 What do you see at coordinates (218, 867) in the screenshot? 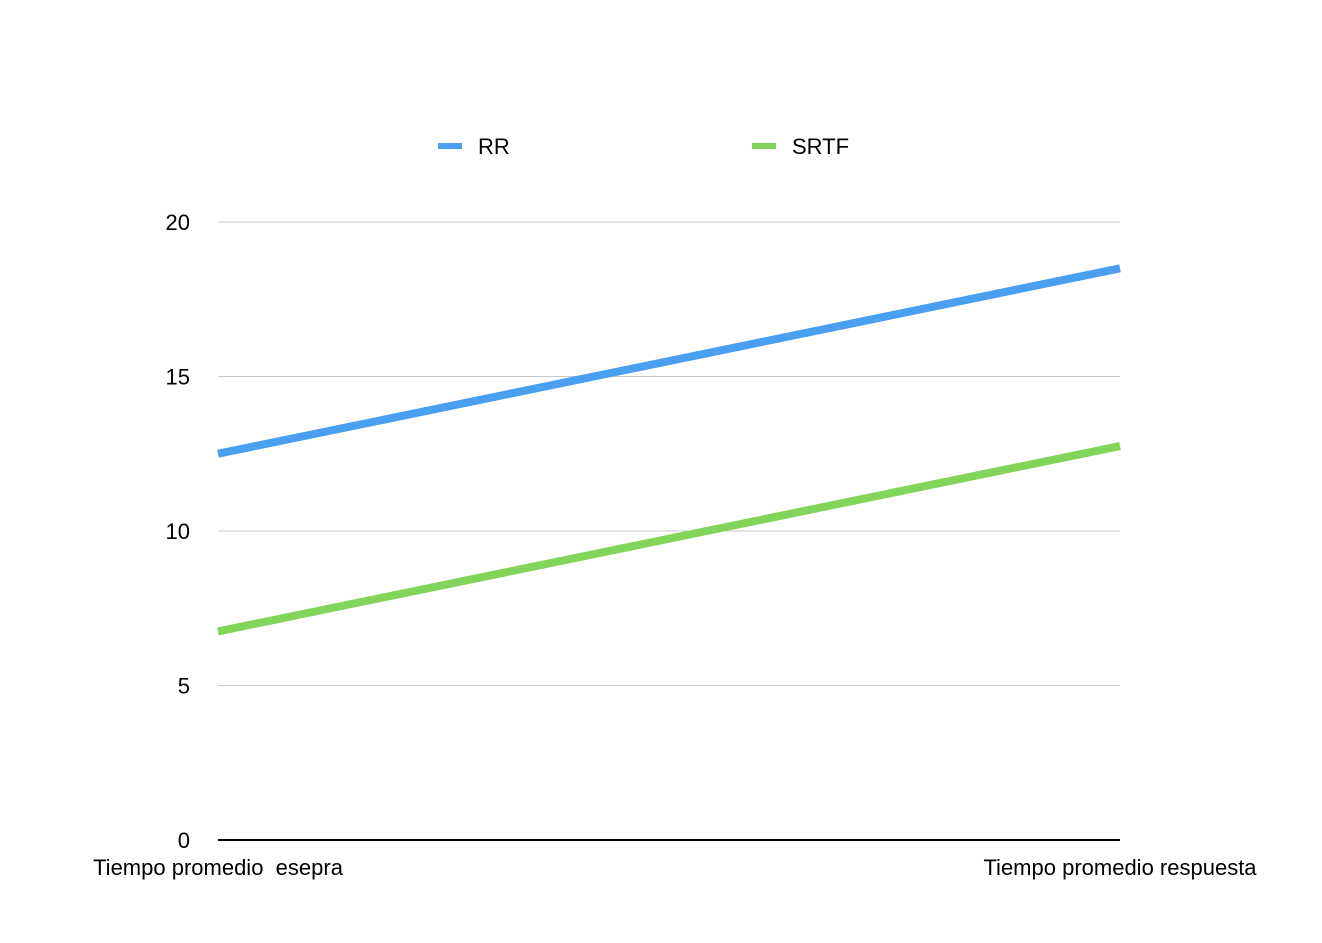
I see `x-category-label: Tiempo promedio esepra` at bounding box center [218, 867].